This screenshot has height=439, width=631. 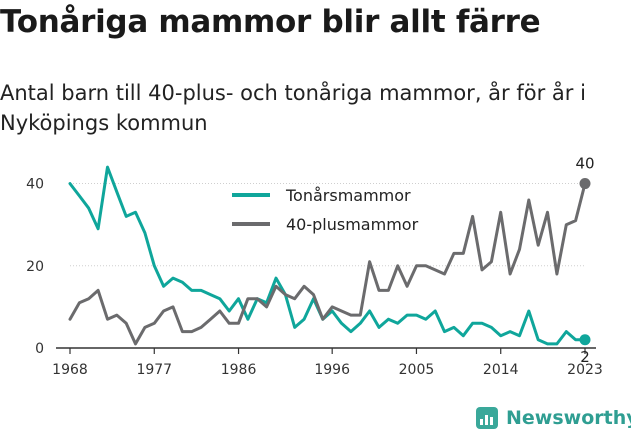 I want to click on older-end-label: 40, so click(x=584, y=164).